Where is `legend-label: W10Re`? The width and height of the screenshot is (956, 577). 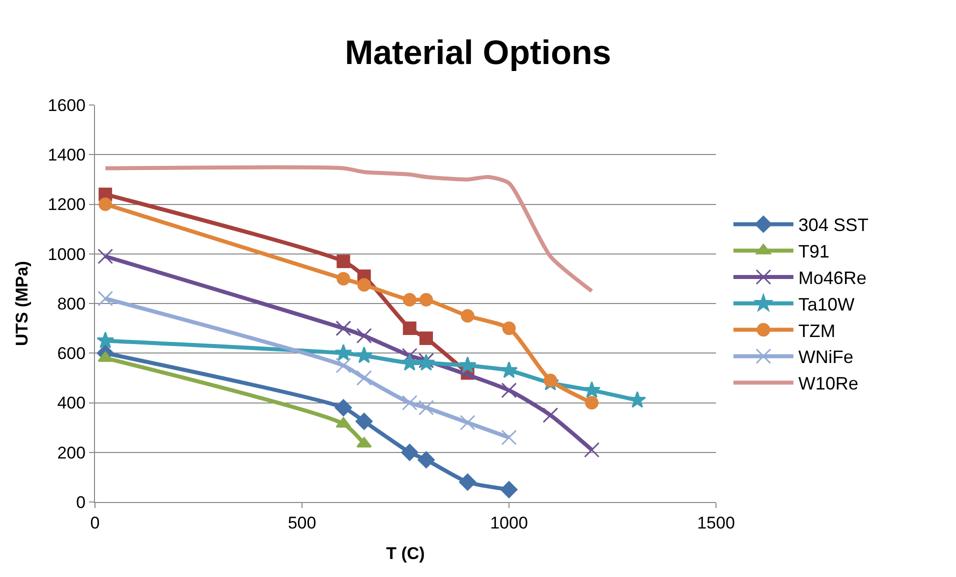
legend-label: W10Re is located at coordinates (828, 384).